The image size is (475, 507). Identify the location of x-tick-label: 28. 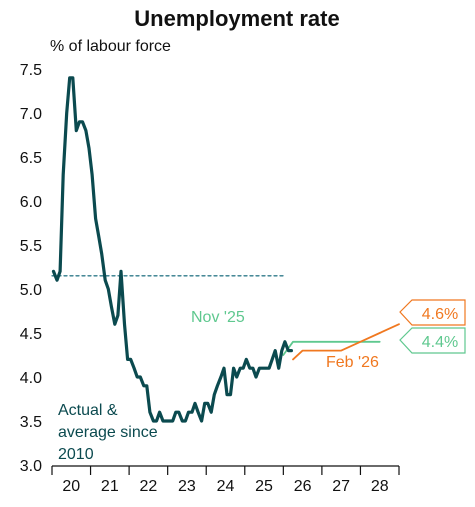
(380, 486).